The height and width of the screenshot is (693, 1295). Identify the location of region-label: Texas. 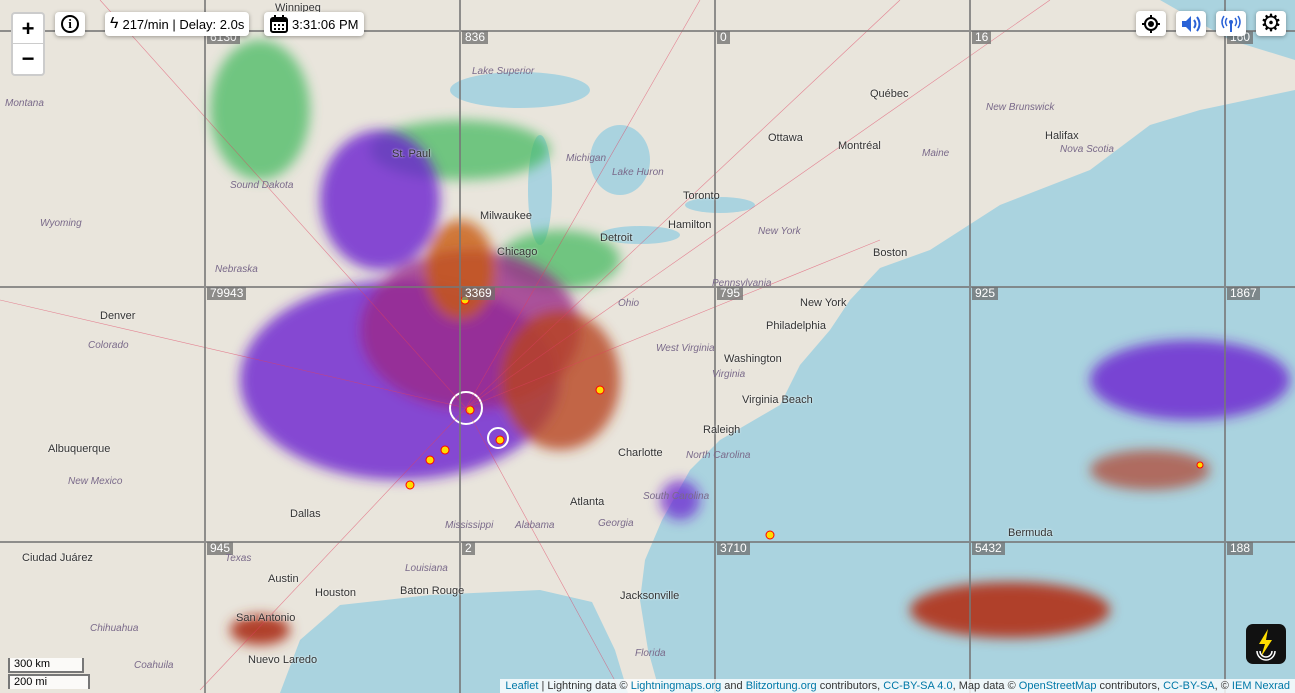
(238, 558).